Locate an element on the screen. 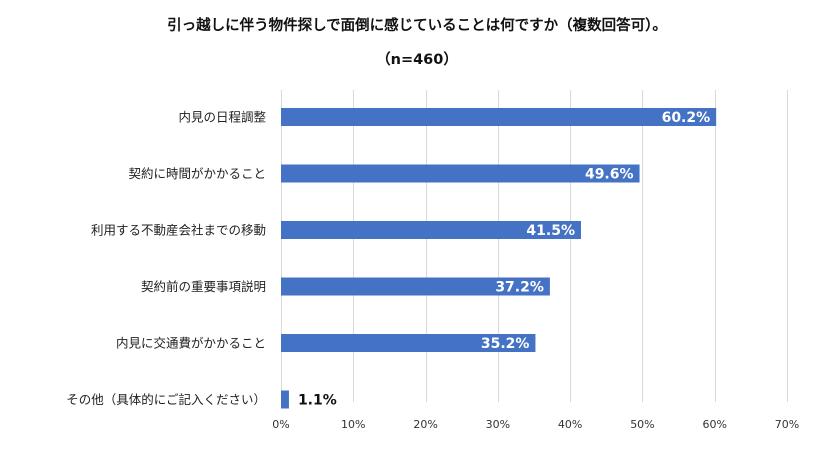  chart-title: 引っ越しに伴う物件探しで面倒に感じていることは何ですか（複数回答可）。 is located at coordinates (417, 26).